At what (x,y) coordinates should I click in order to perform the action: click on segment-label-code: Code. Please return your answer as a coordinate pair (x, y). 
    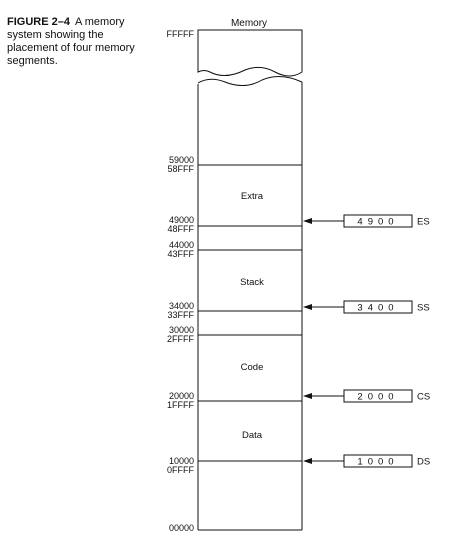
    Looking at the image, I should click on (252, 367).